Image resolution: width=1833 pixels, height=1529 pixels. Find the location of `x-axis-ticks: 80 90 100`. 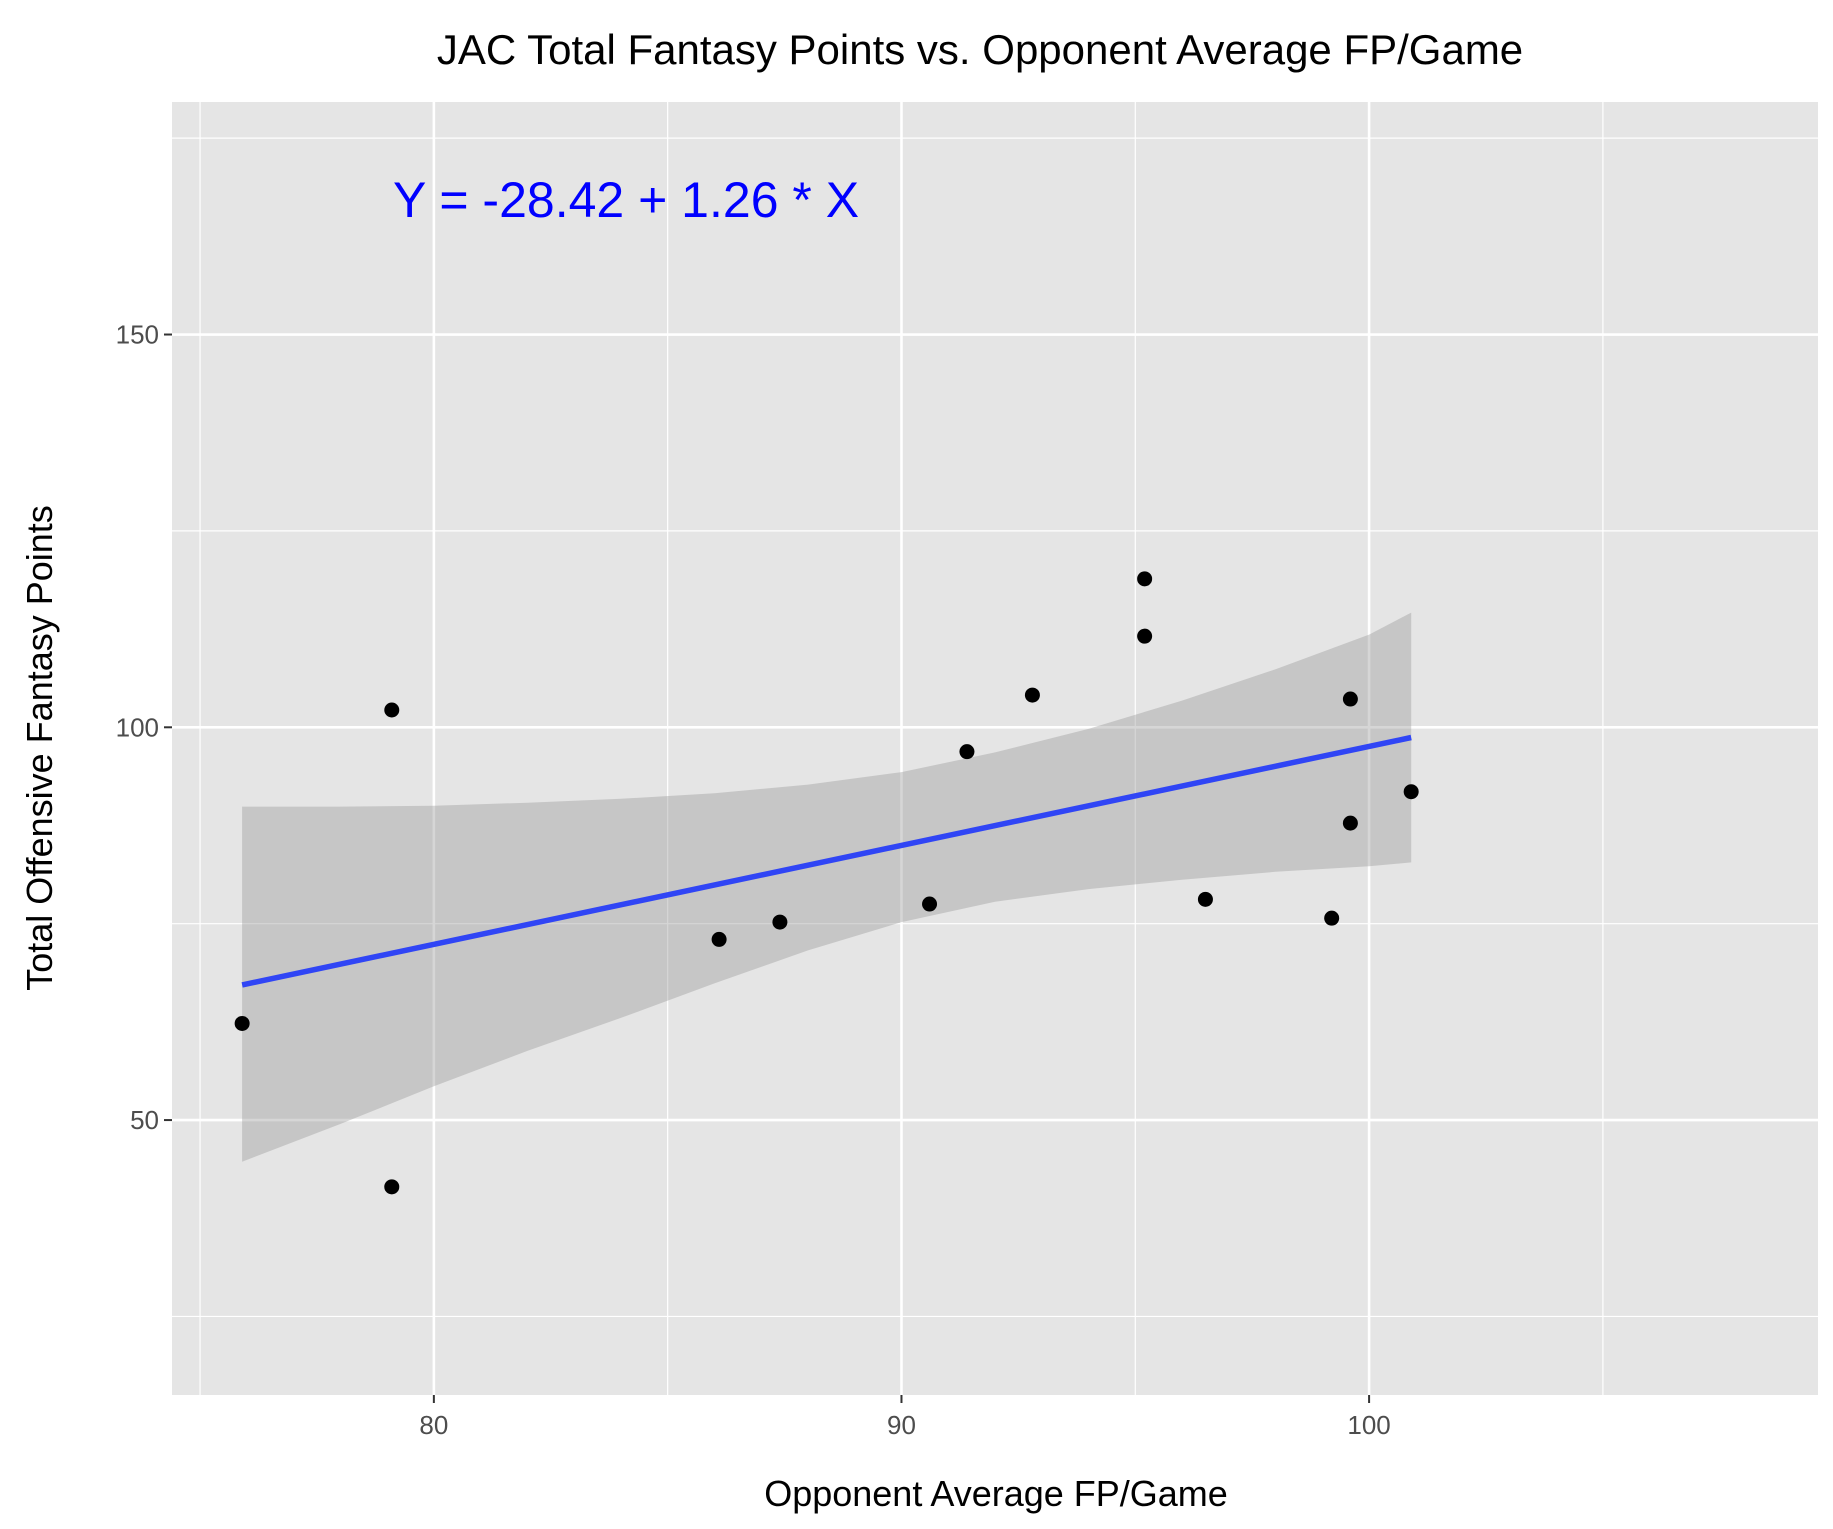

x-axis-ticks: 80 90 100 is located at coordinates (905, 1417).